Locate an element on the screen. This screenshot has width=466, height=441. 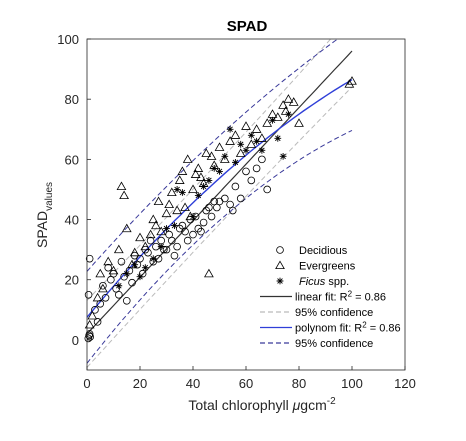
y-tick-label: 40 is located at coordinates (72, 220).